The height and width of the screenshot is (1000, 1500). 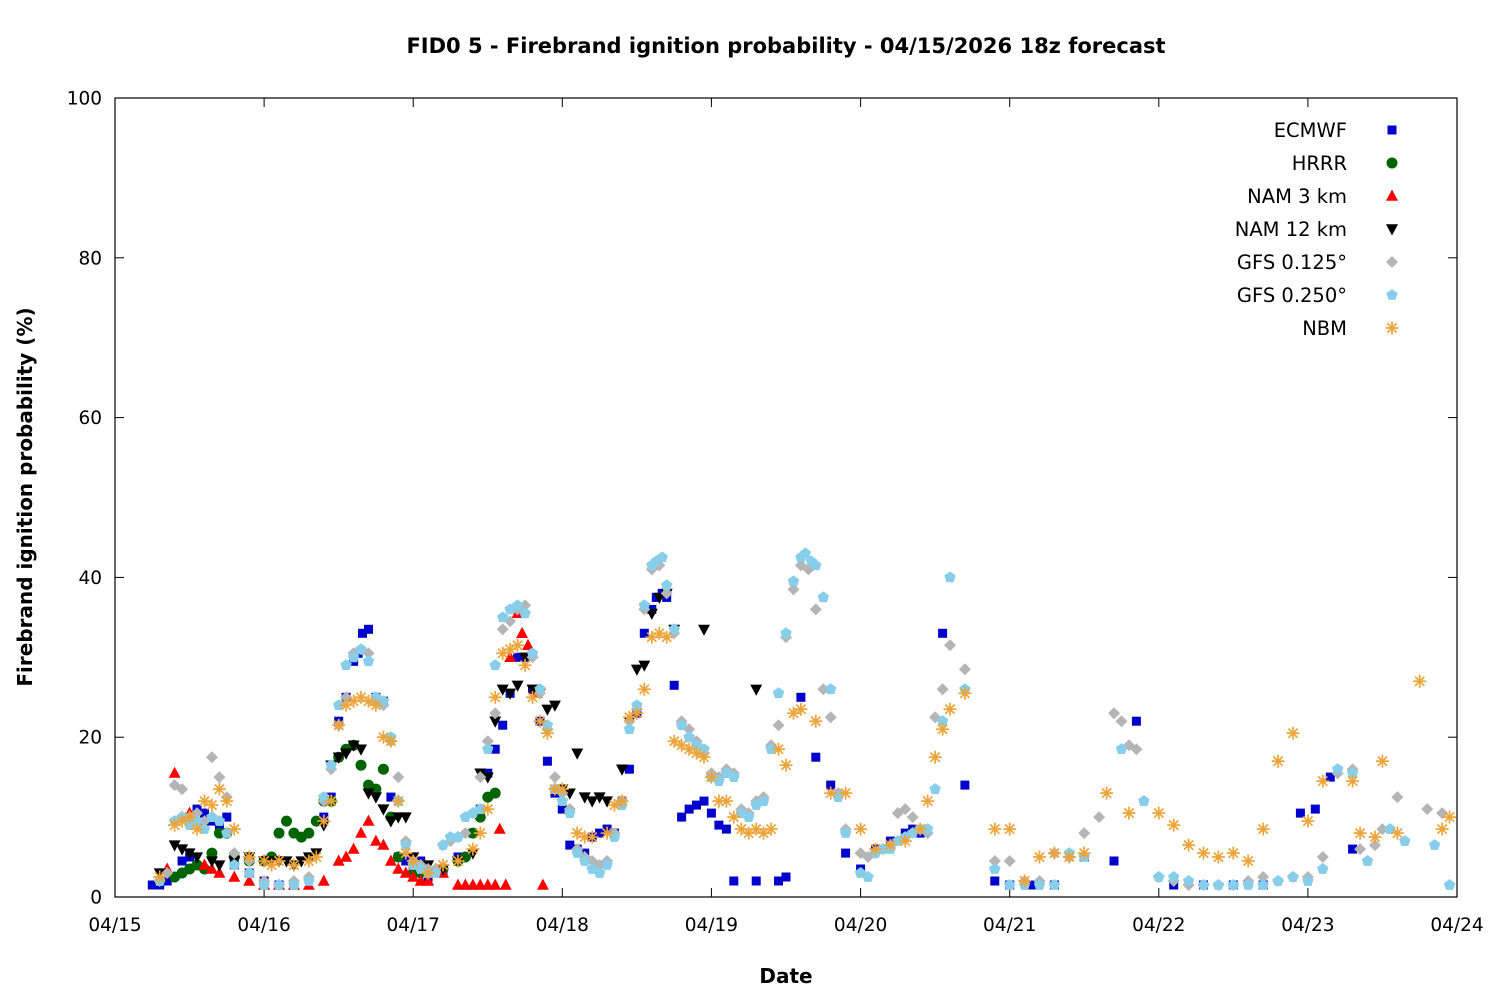 I want to click on legend-label: HRRR, so click(x=1319, y=163).